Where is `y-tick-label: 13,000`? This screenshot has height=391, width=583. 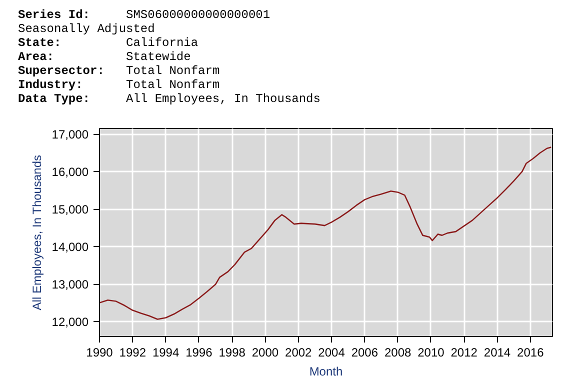 y-tick-label: 13,000 is located at coordinates (70, 285).